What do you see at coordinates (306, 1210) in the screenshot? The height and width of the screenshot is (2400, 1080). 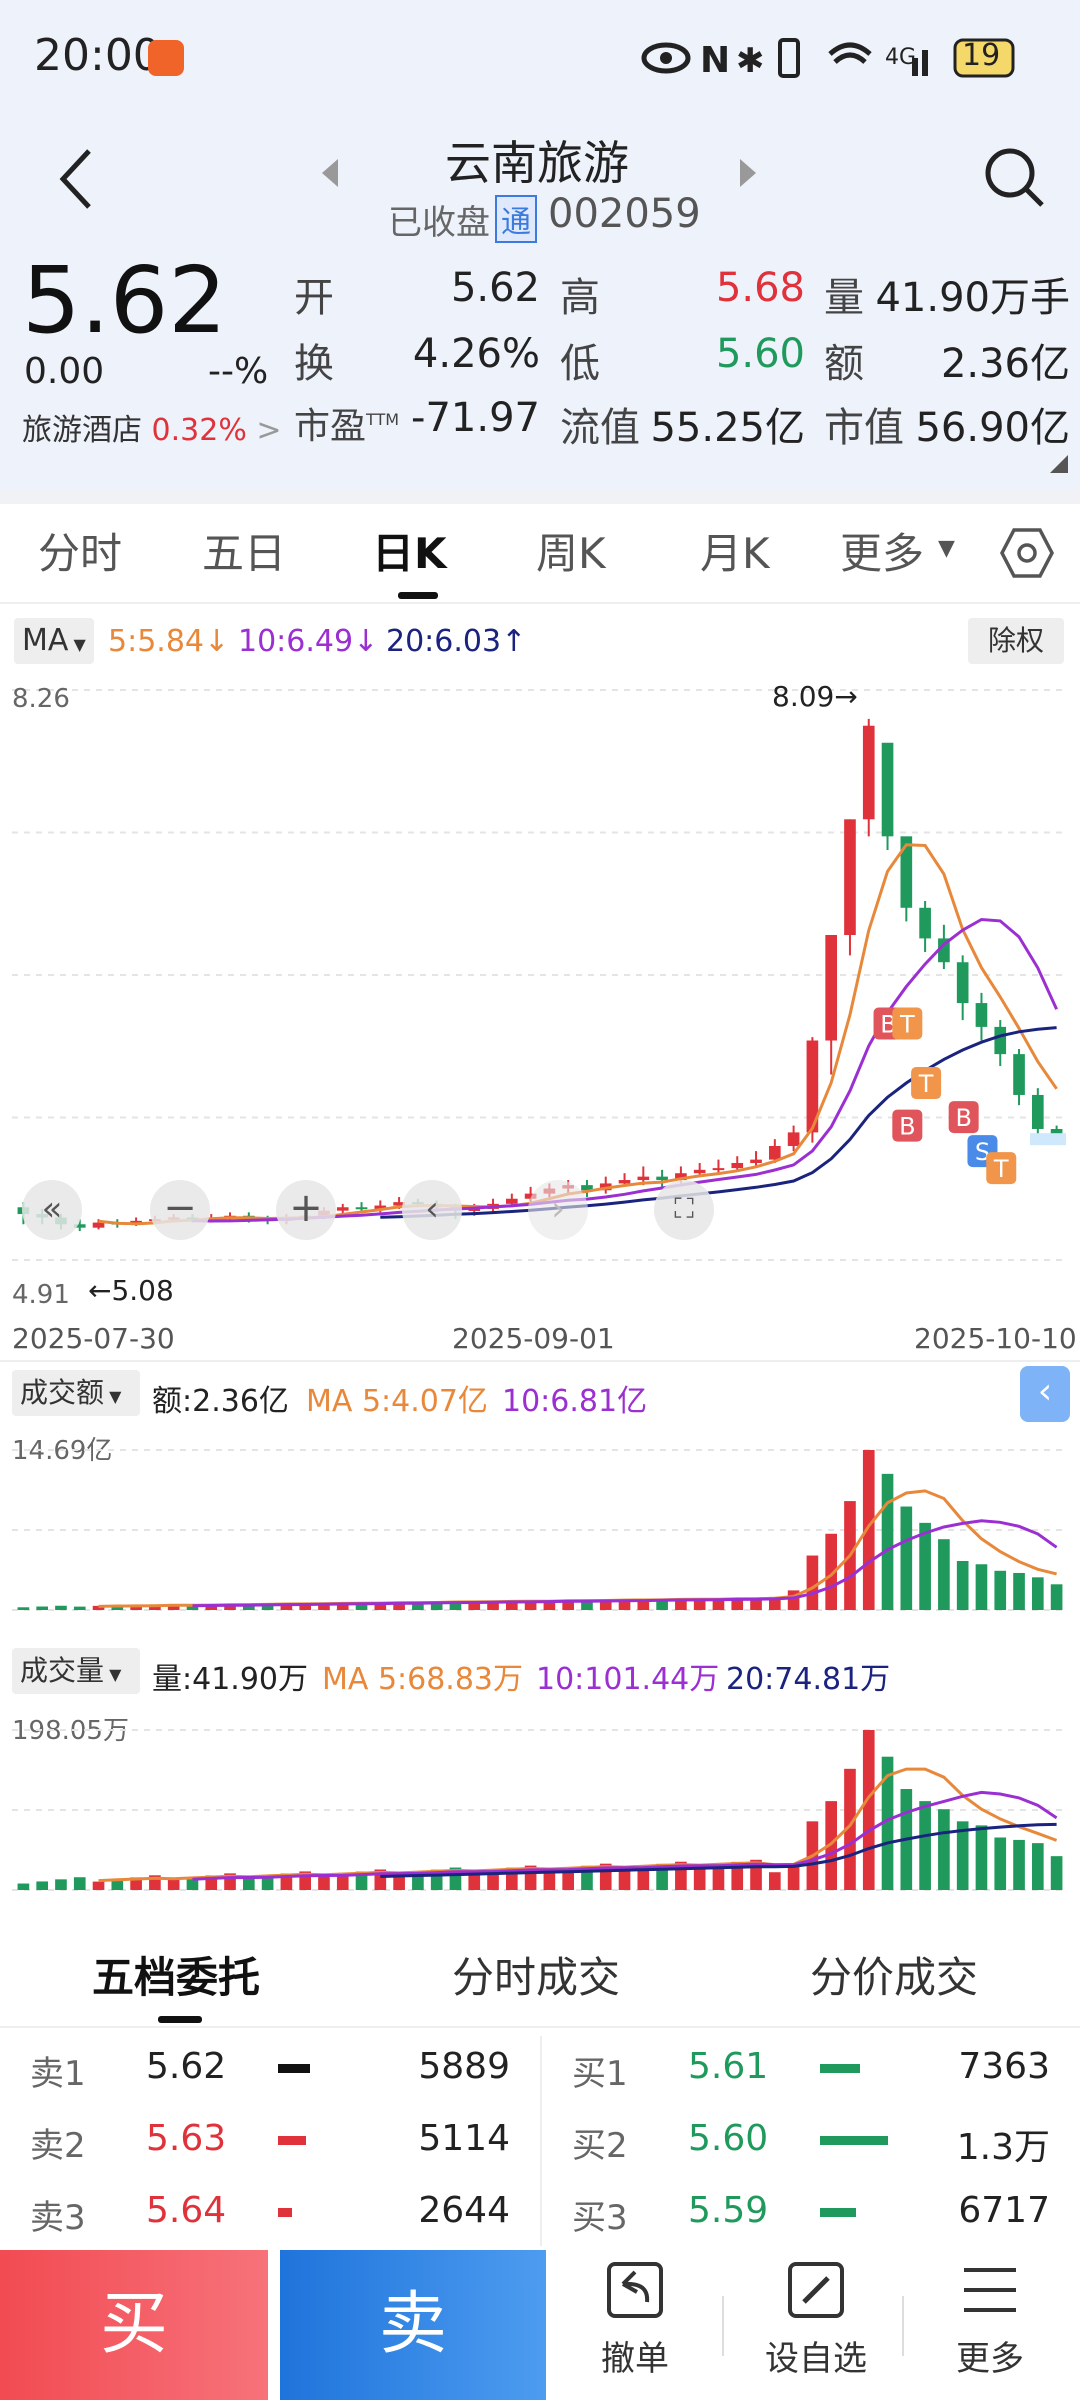 I see `zoom-in-icon: +` at bounding box center [306, 1210].